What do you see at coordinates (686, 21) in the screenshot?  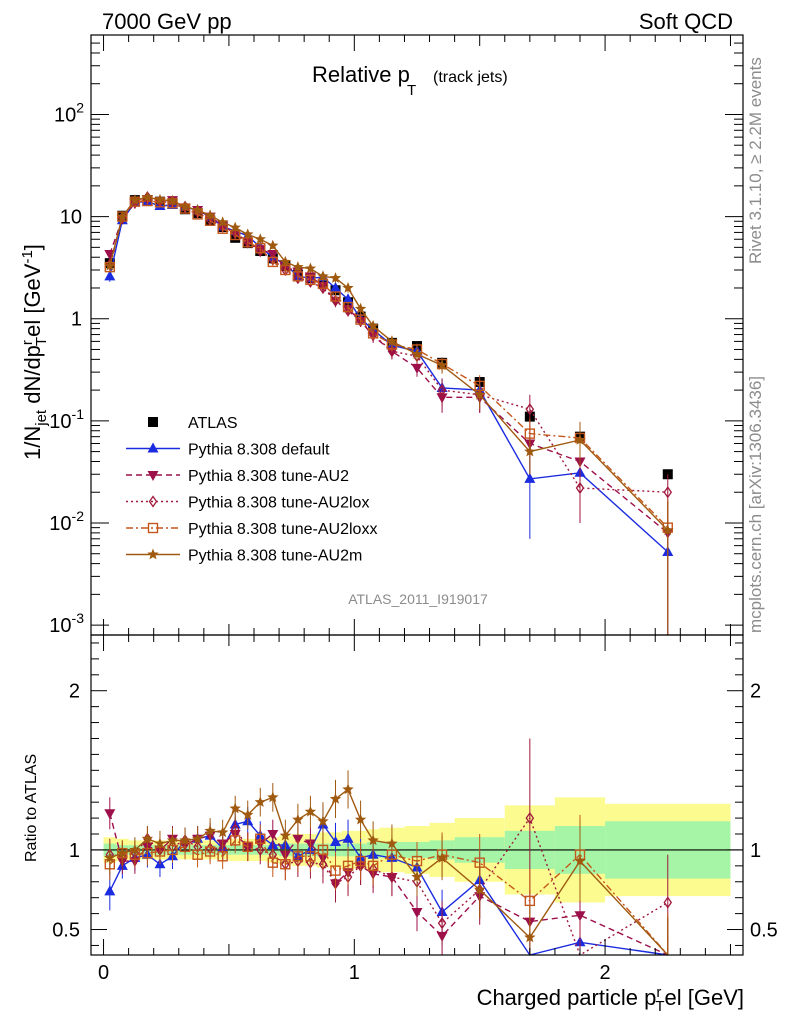 I see `header-right: Soft QCD` at bounding box center [686, 21].